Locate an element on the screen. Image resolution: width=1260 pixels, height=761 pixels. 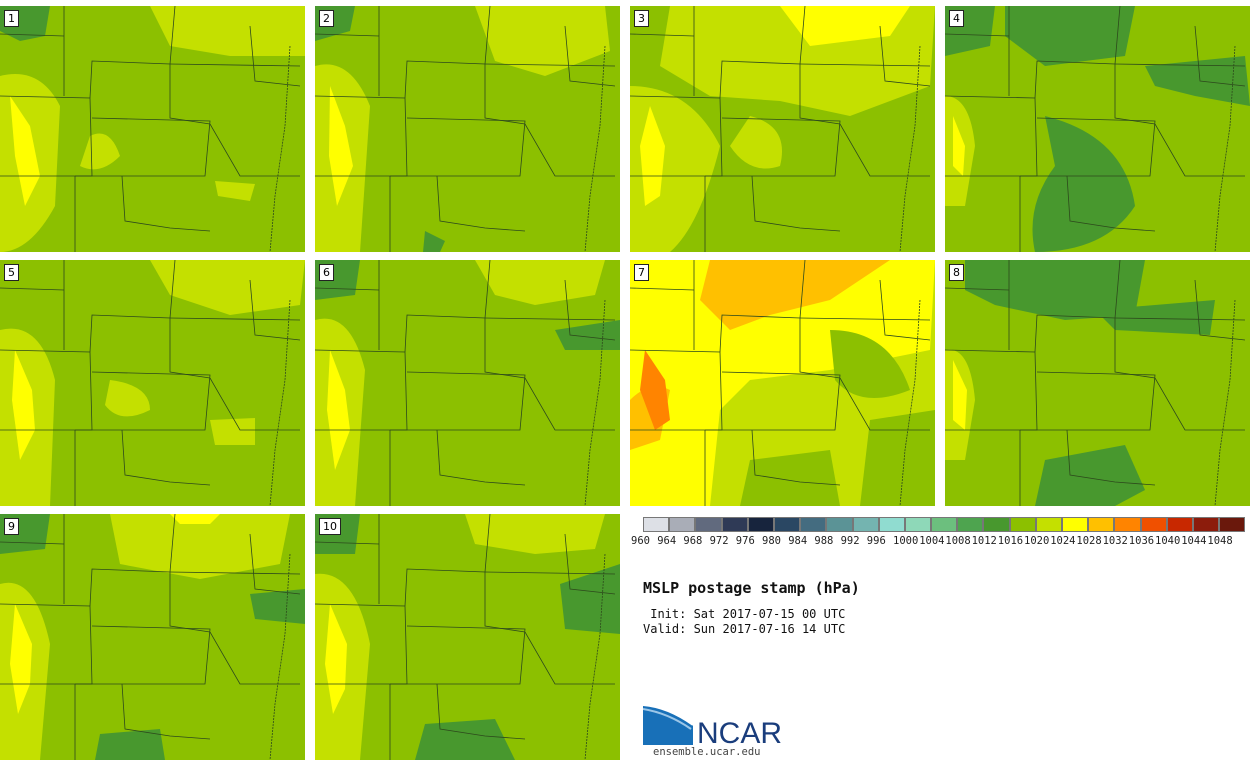
ncar-logo: NCAR is located at coordinates (722, 732).